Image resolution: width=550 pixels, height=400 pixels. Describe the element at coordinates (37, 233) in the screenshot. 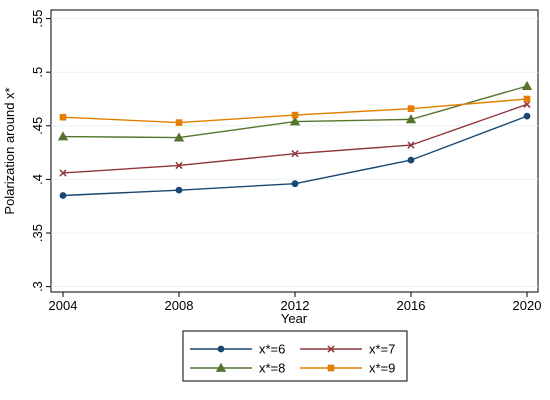

I see `y-tick-label: .35` at that location.